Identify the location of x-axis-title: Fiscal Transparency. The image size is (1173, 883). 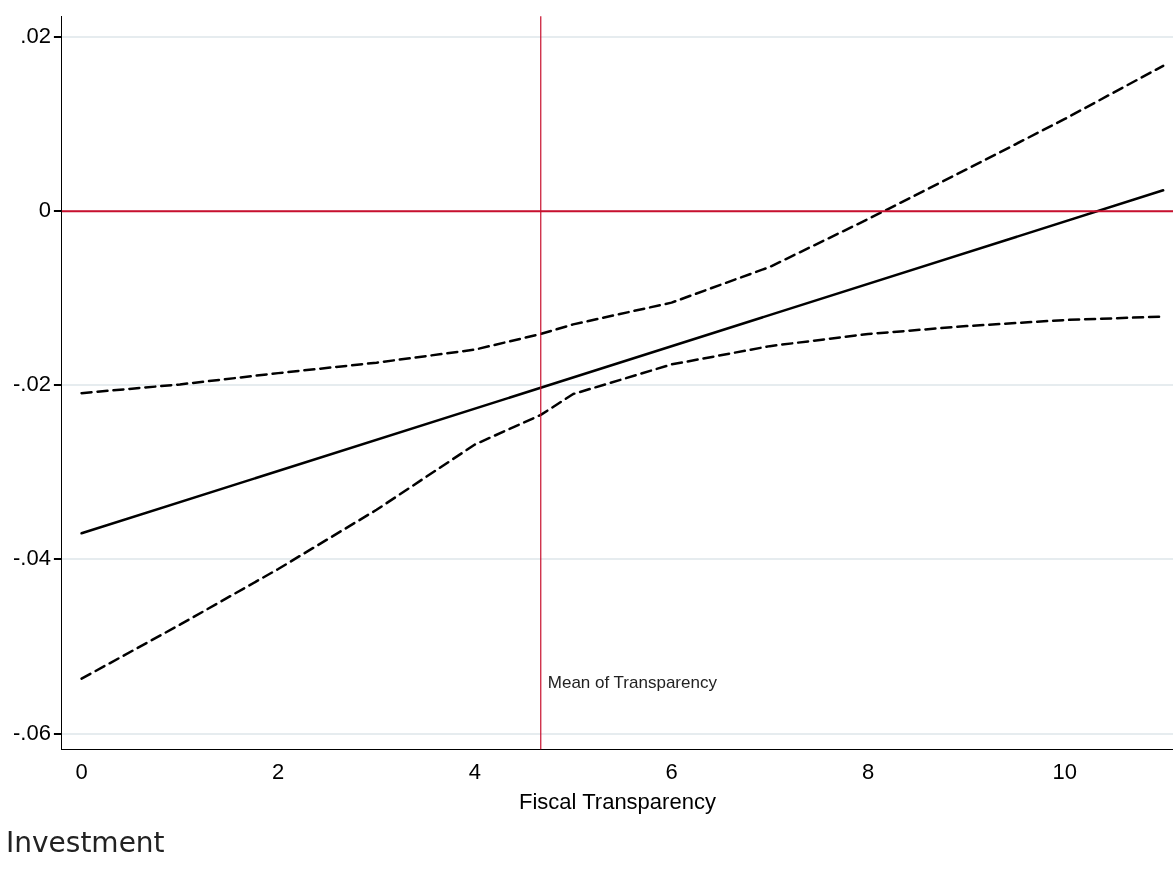
(617, 801).